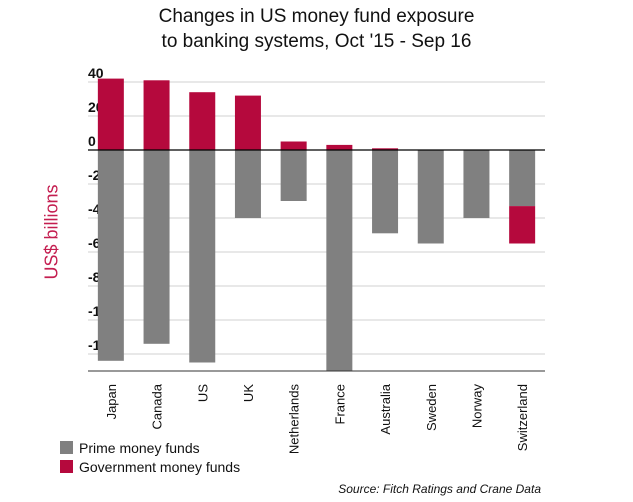 The height and width of the screenshot is (502, 633). Describe the element at coordinates (66, 466) in the screenshot. I see `legend-swatch-government` at that location.